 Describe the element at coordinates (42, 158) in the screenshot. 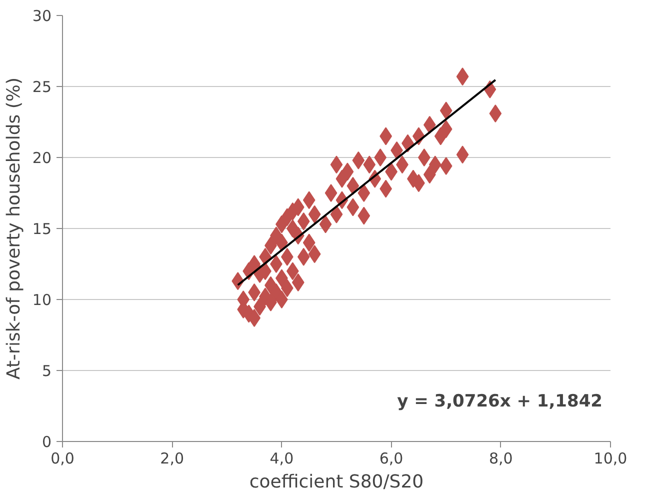

I see `y-tick-label: 20` at that location.